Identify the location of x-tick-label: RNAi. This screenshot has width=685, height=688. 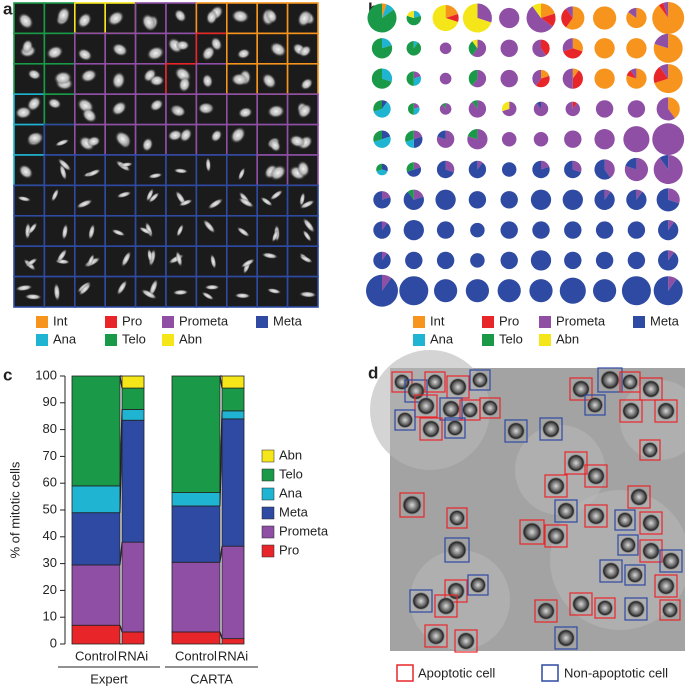
(133, 655).